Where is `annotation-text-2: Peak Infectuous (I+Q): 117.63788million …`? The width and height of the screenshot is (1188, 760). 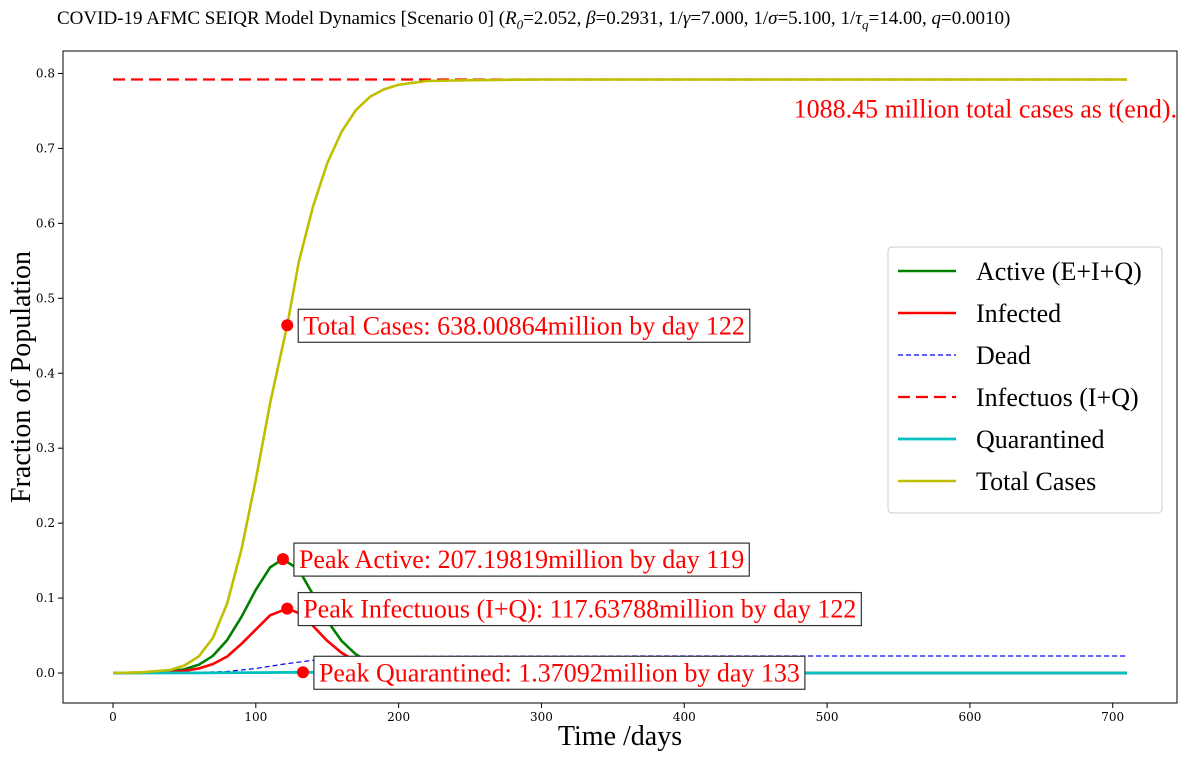 annotation-text-2: Peak Infectuous (I+Q): 117.63788million … is located at coordinates (579, 609).